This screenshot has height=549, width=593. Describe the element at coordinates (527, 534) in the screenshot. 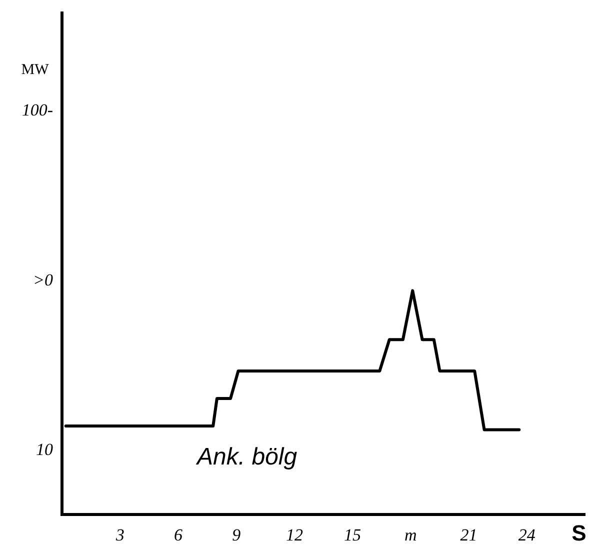

I see `x-tick-label: 24` at that location.